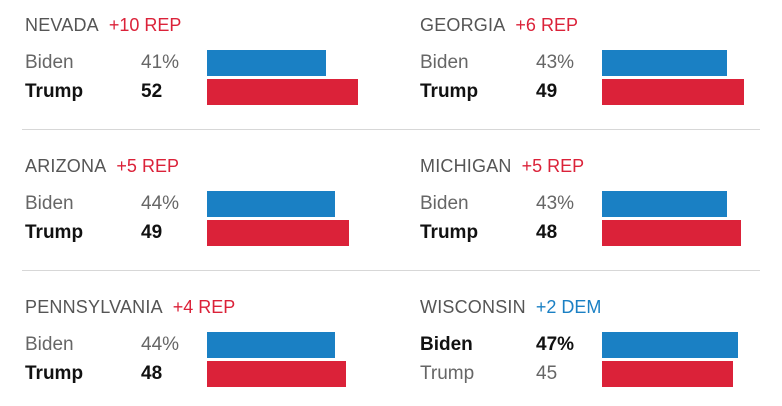 Image resolution: width=782 pixels, height=406 pixels. Describe the element at coordinates (66, 166) in the screenshot. I see `state-name: ARIZONA` at that location.